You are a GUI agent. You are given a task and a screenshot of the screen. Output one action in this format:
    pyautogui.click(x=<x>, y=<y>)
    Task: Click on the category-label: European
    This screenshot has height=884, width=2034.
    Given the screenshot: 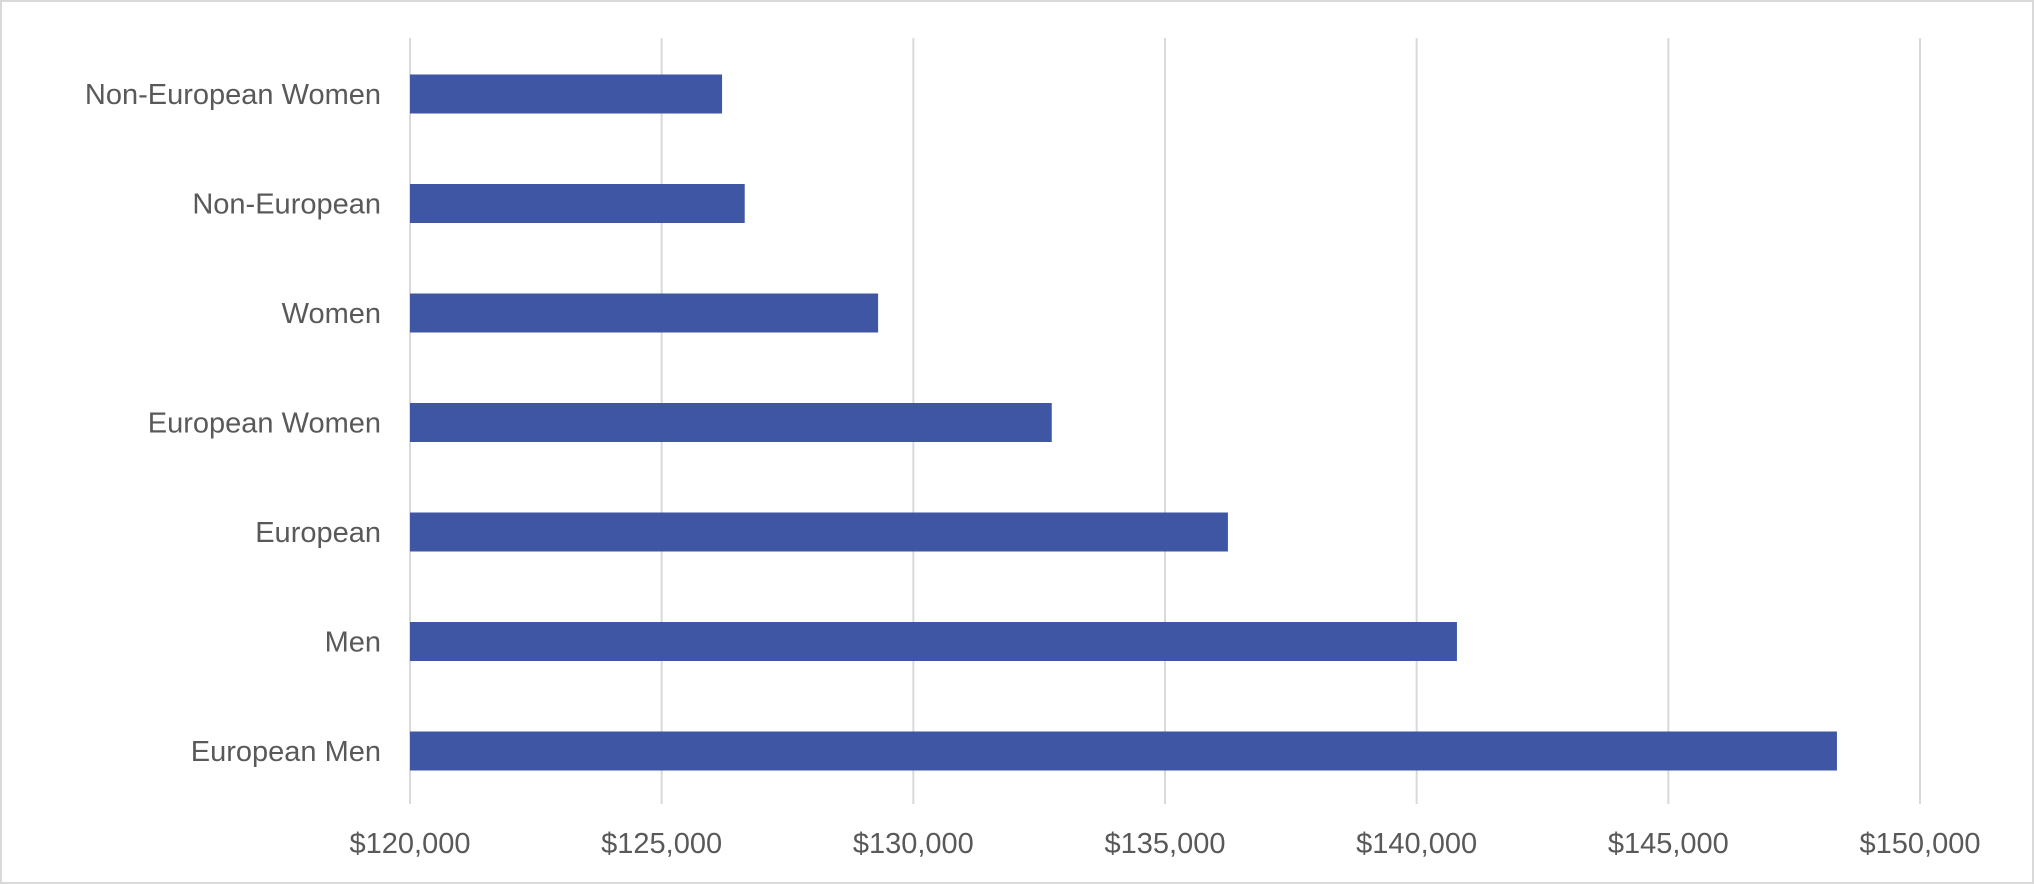 What is the action you would take?
    pyautogui.click(x=318, y=533)
    